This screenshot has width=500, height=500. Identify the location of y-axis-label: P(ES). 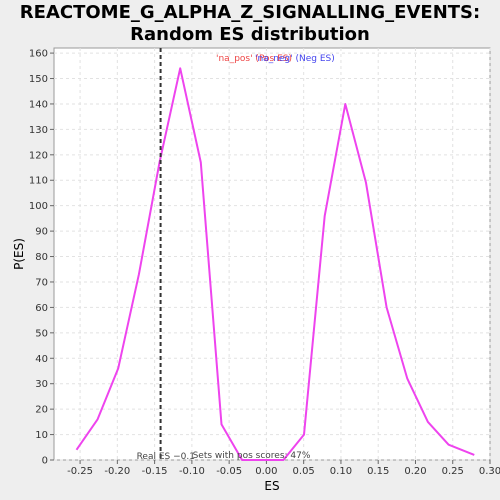
(19, 254).